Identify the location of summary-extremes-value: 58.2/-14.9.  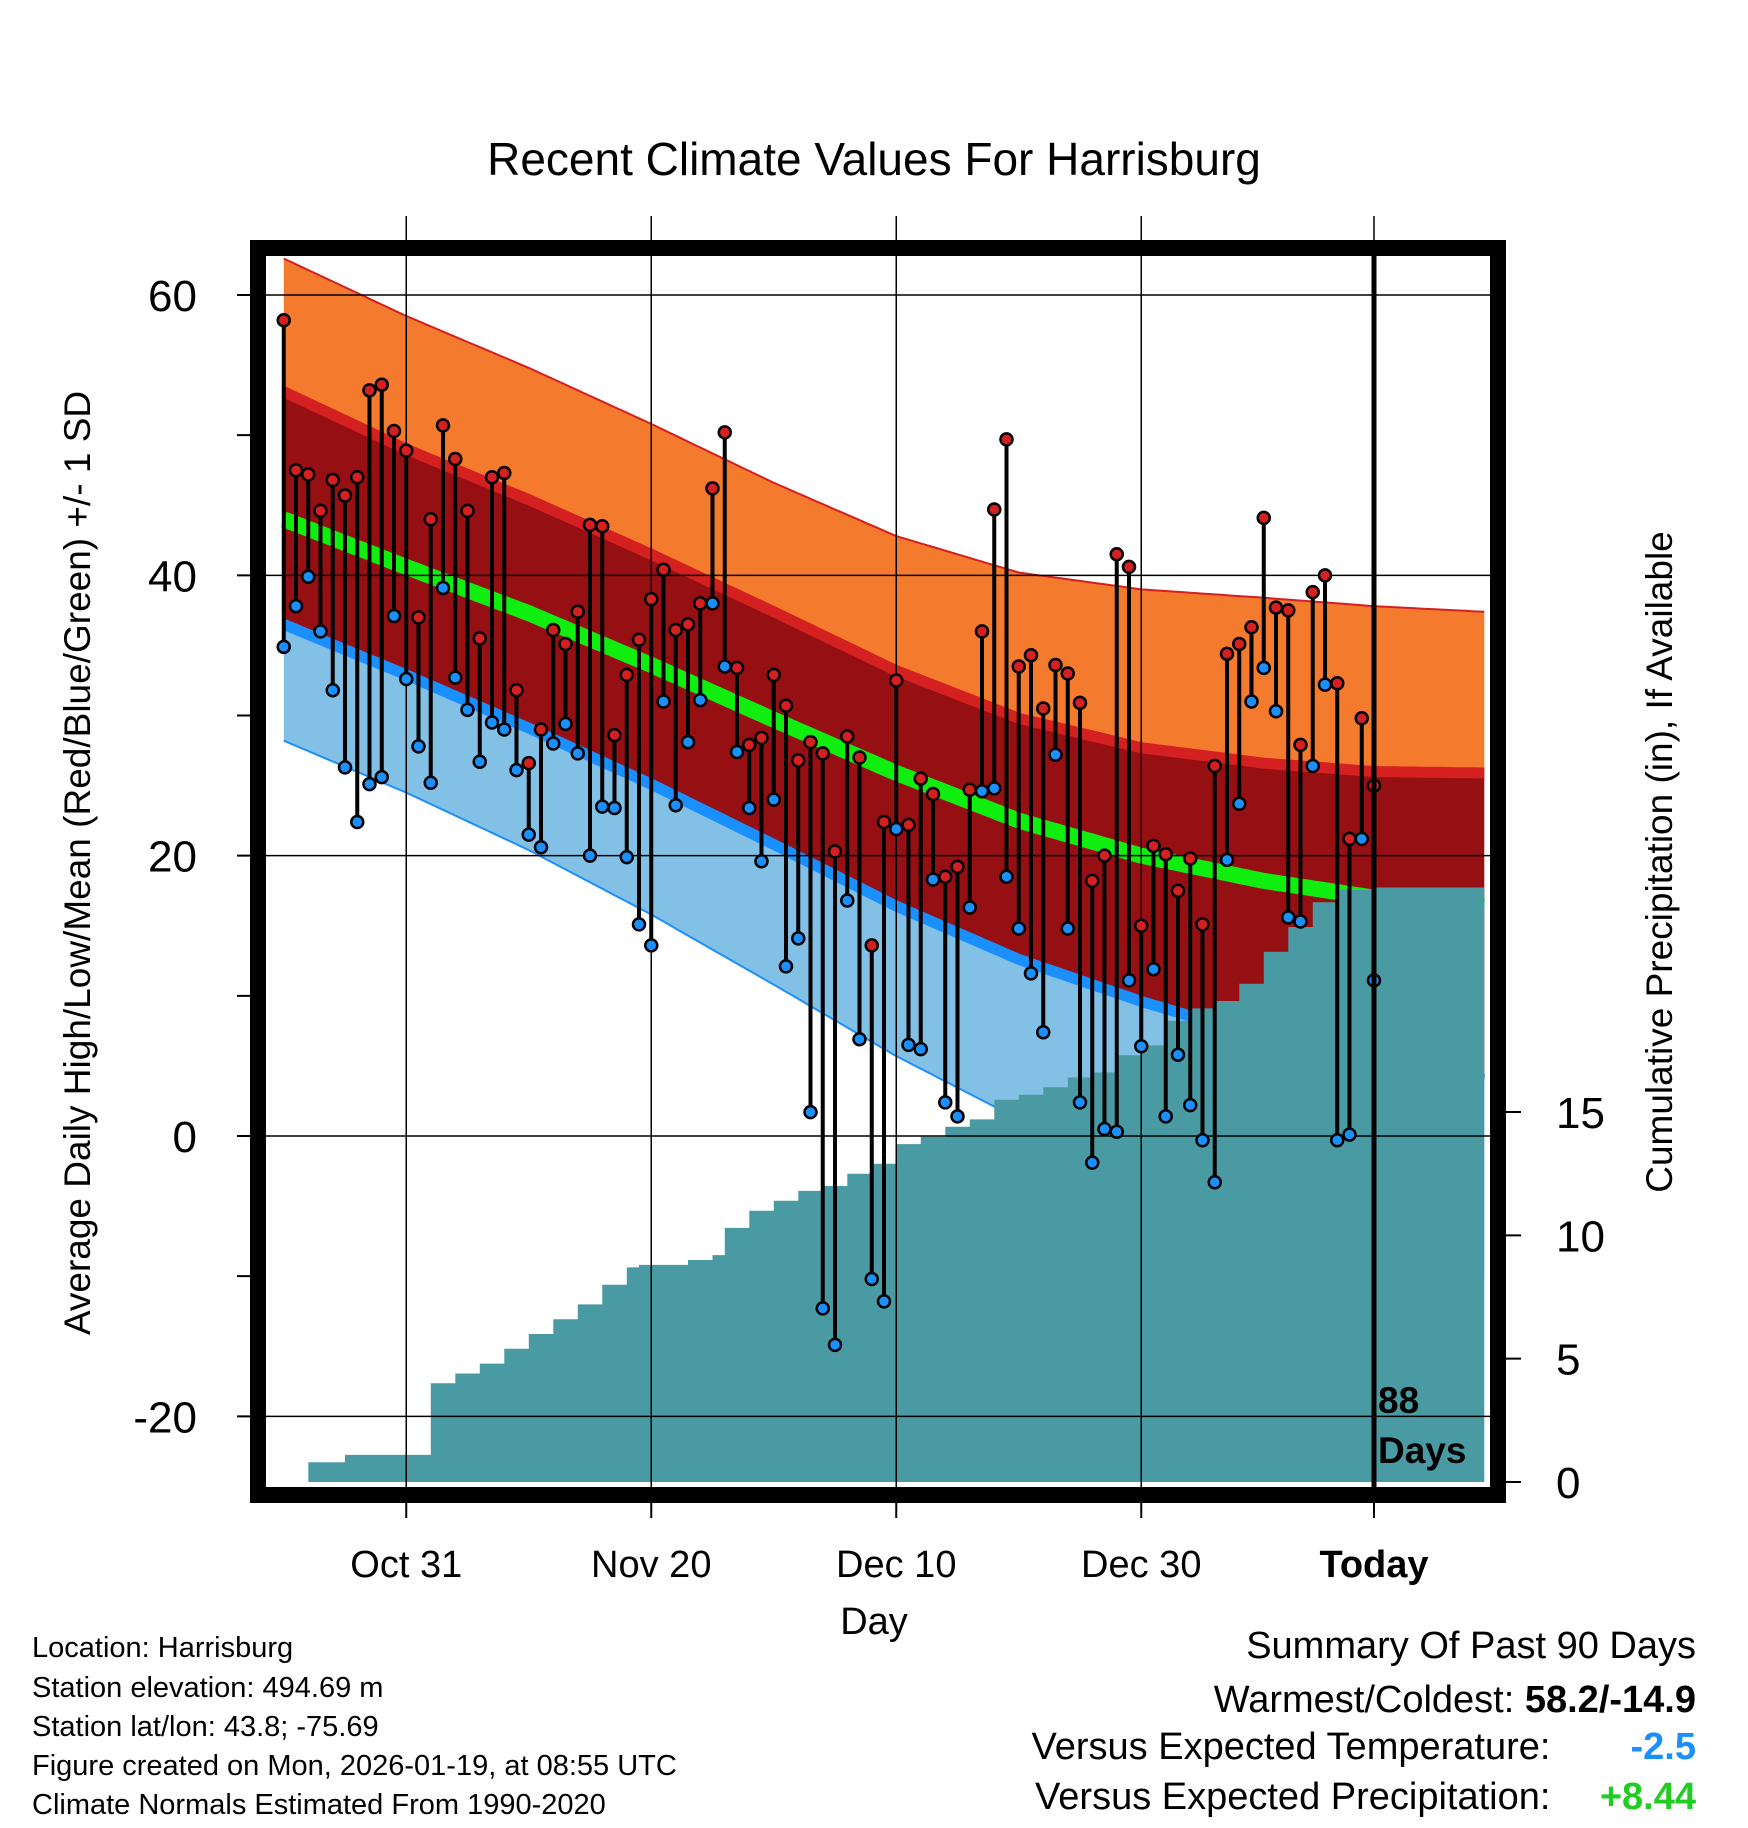
(1610, 1700).